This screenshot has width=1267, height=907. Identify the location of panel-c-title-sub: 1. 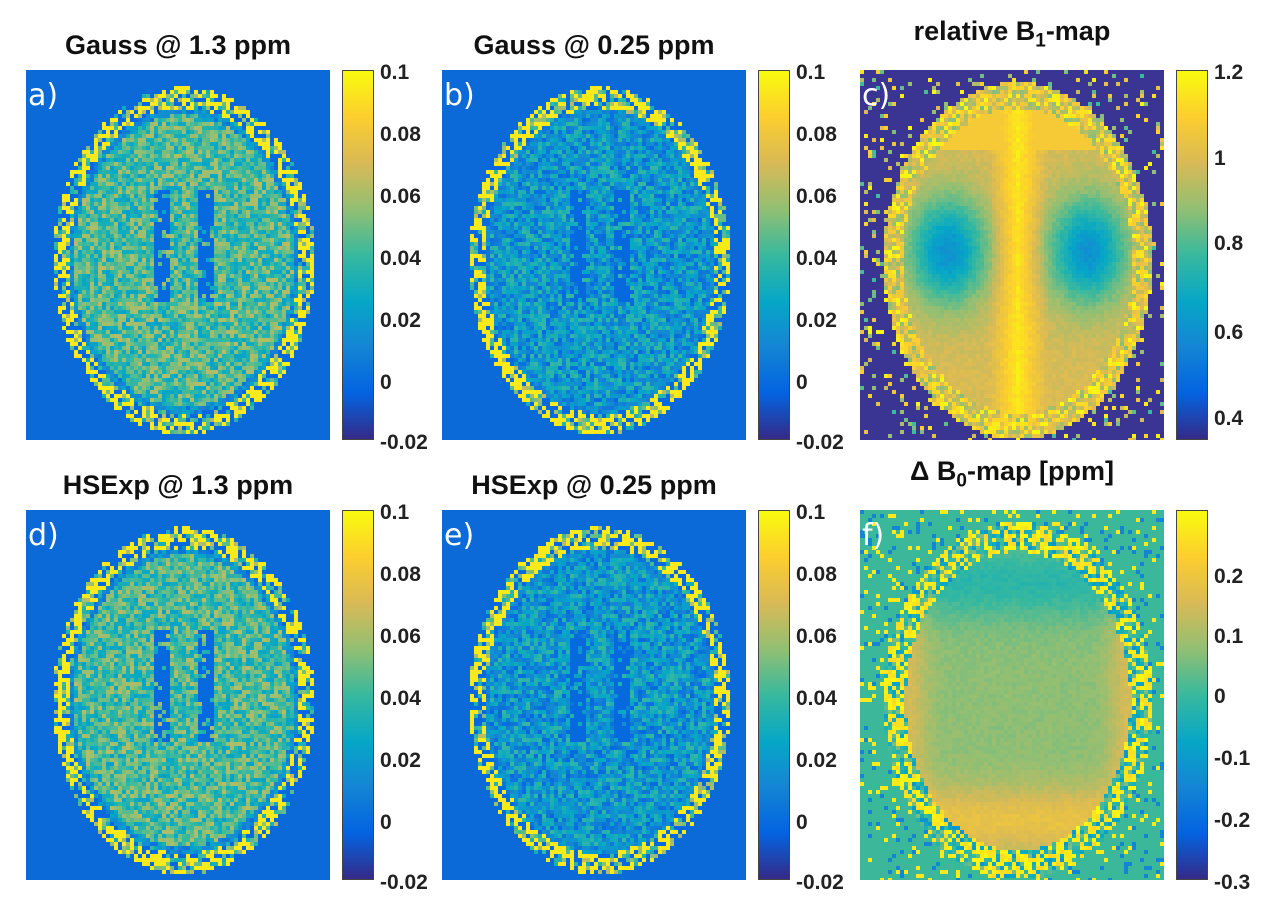
(1040, 40).